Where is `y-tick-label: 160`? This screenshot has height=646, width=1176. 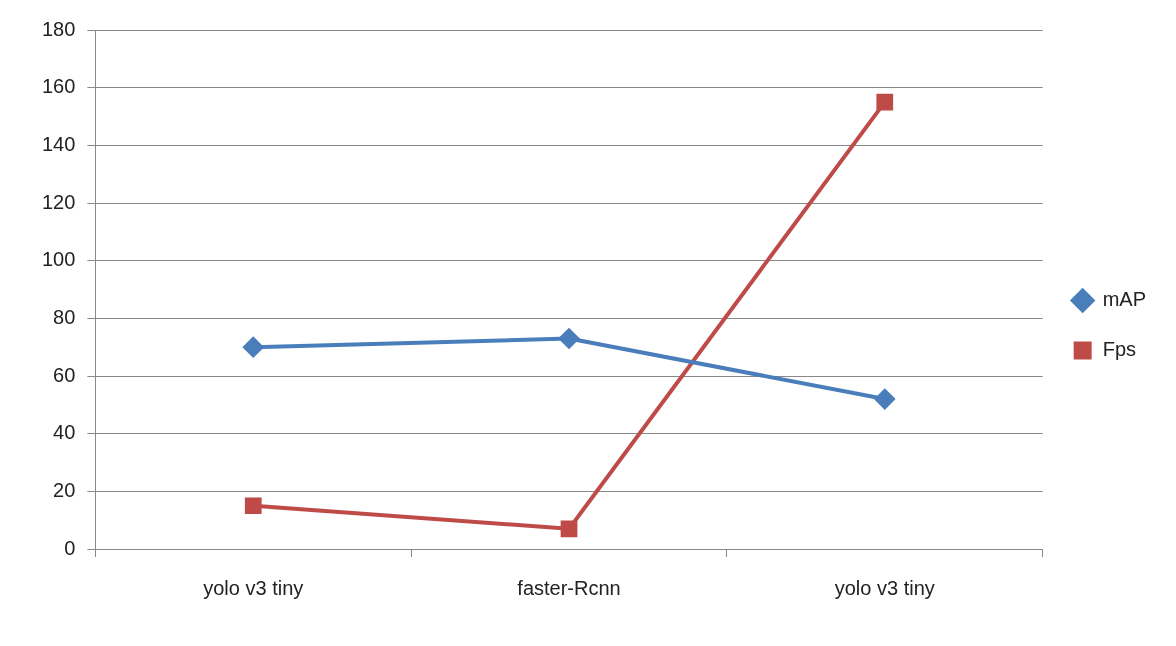
y-tick-label: 160 is located at coordinates (58, 86).